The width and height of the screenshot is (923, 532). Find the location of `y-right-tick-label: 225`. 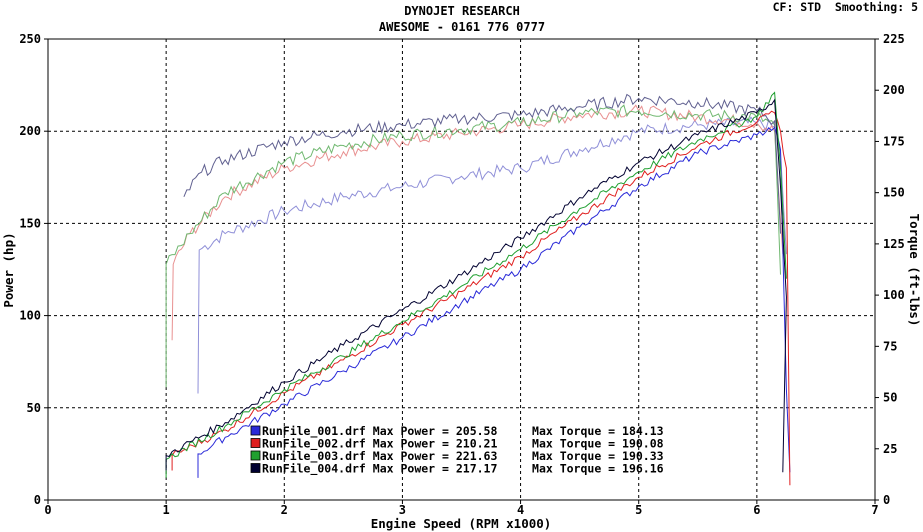

y-right-tick-label: 225 is located at coordinates (894, 39).